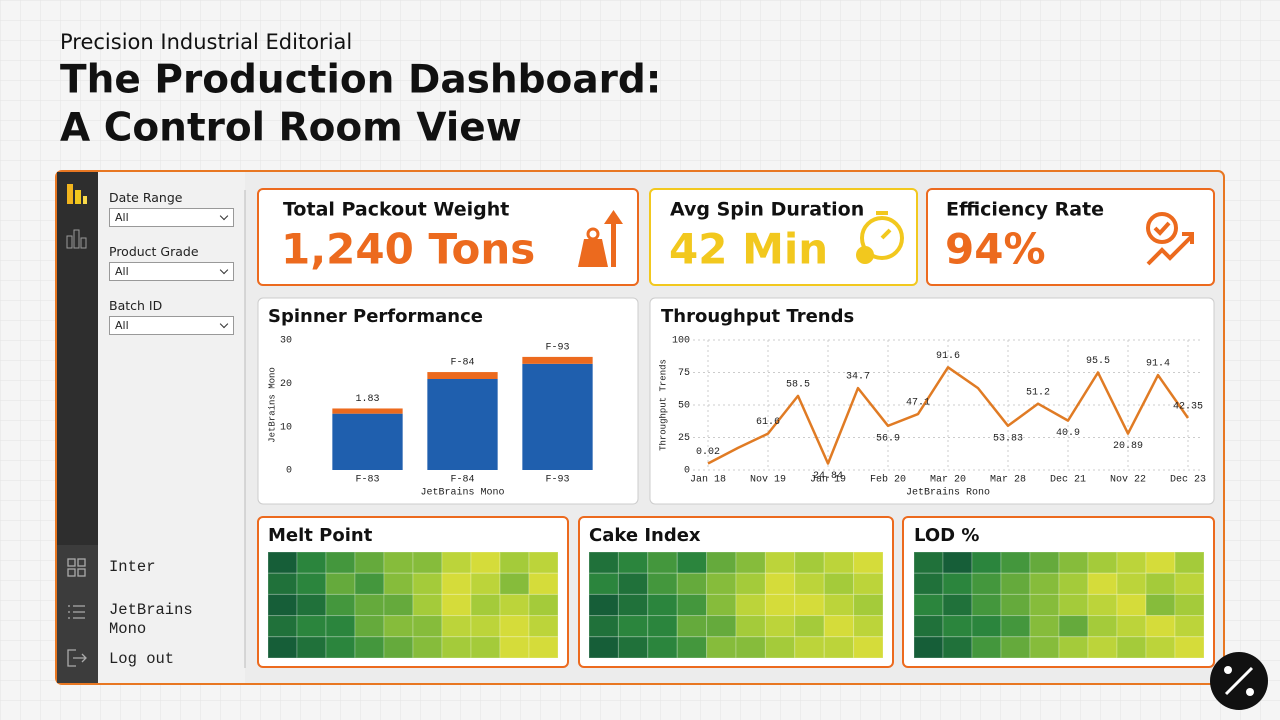 The width and height of the screenshot is (1280, 720). I want to click on x-tick-label: Jan 19, so click(828, 480).